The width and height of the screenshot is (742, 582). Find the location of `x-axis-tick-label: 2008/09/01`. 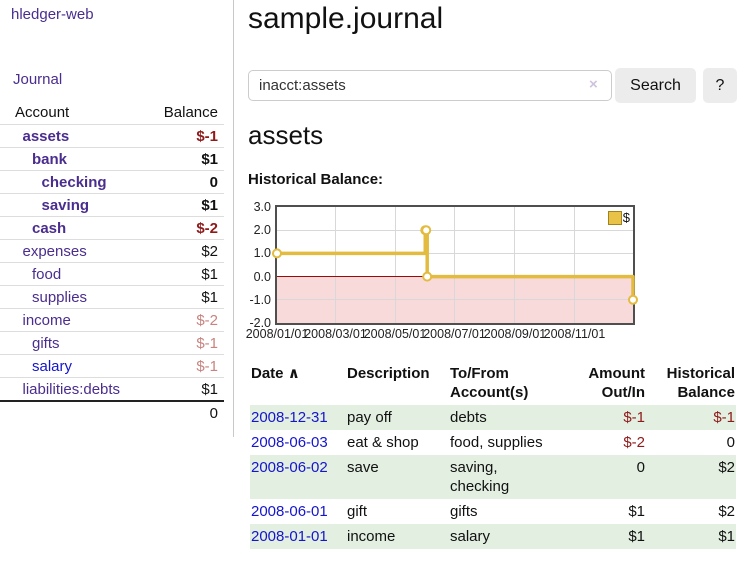

x-axis-tick-label: 2008/09/01 is located at coordinates (515, 334).